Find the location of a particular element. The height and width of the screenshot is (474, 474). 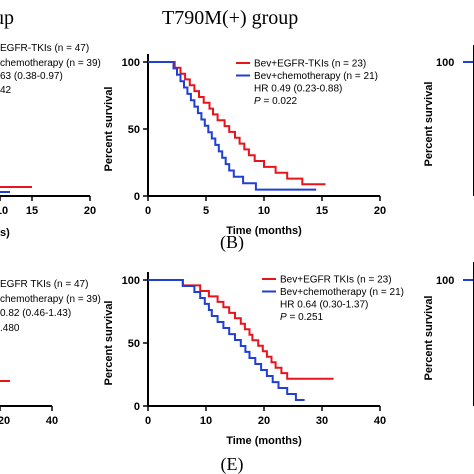

stat-annotation: P = 0.251 is located at coordinates (302, 317).